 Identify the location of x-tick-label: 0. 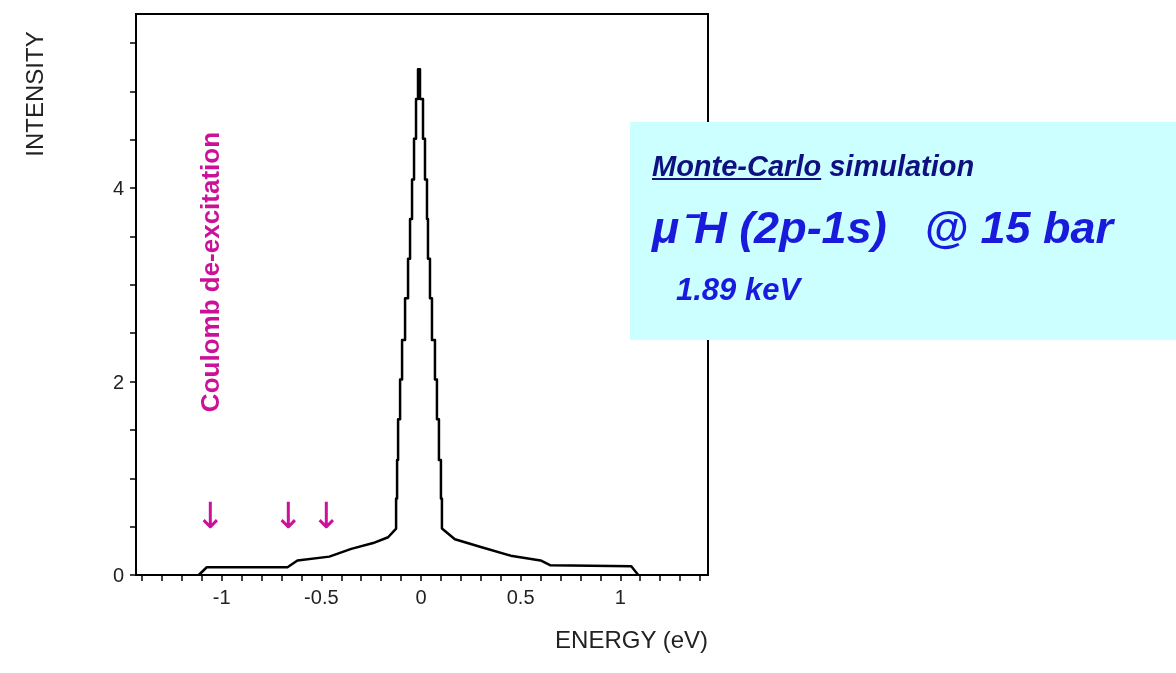
(421, 597).